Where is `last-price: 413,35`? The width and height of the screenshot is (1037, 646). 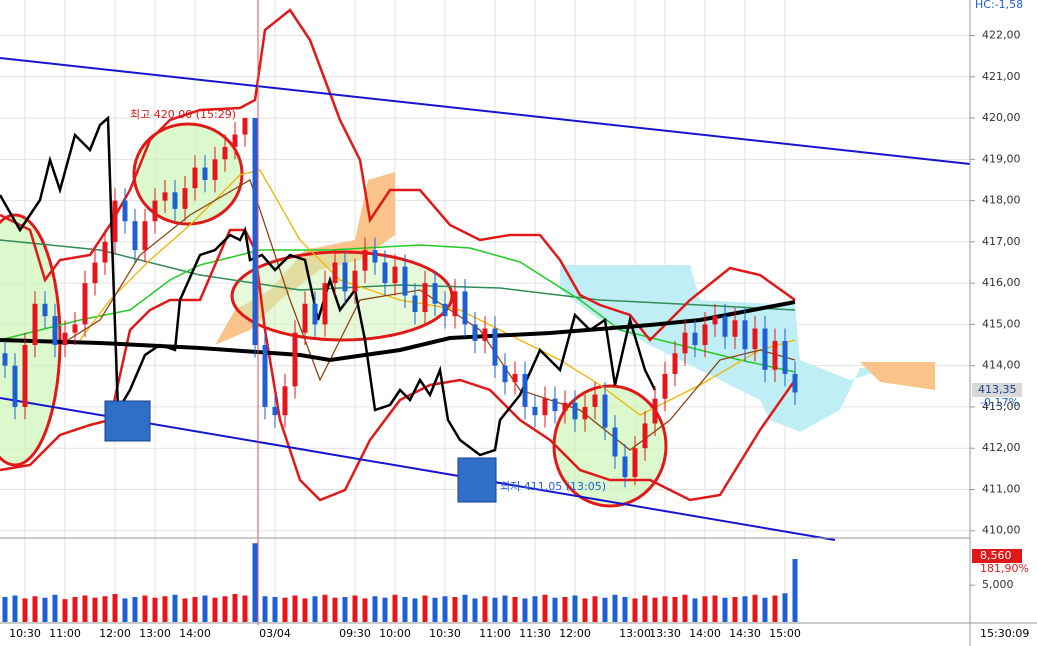 last-price: 413,35 is located at coordinates (997, 389).